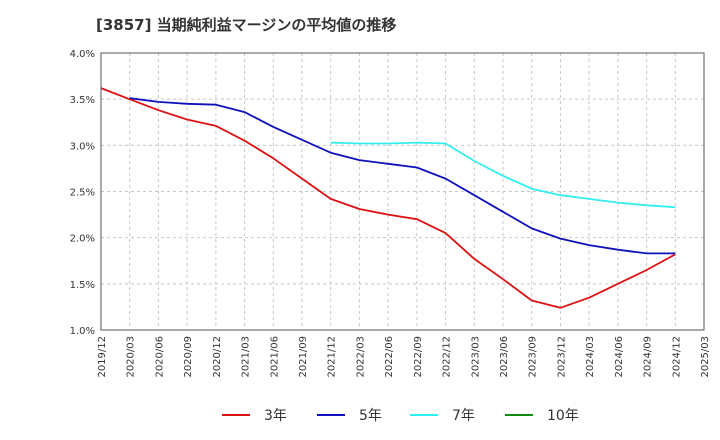 The height and width of the screenshot is (440, 720). What do you see at coordinates (590, 357) in the screenshot?
I see `x-tick-label: 2024/03` at bounding box center [590, 357].